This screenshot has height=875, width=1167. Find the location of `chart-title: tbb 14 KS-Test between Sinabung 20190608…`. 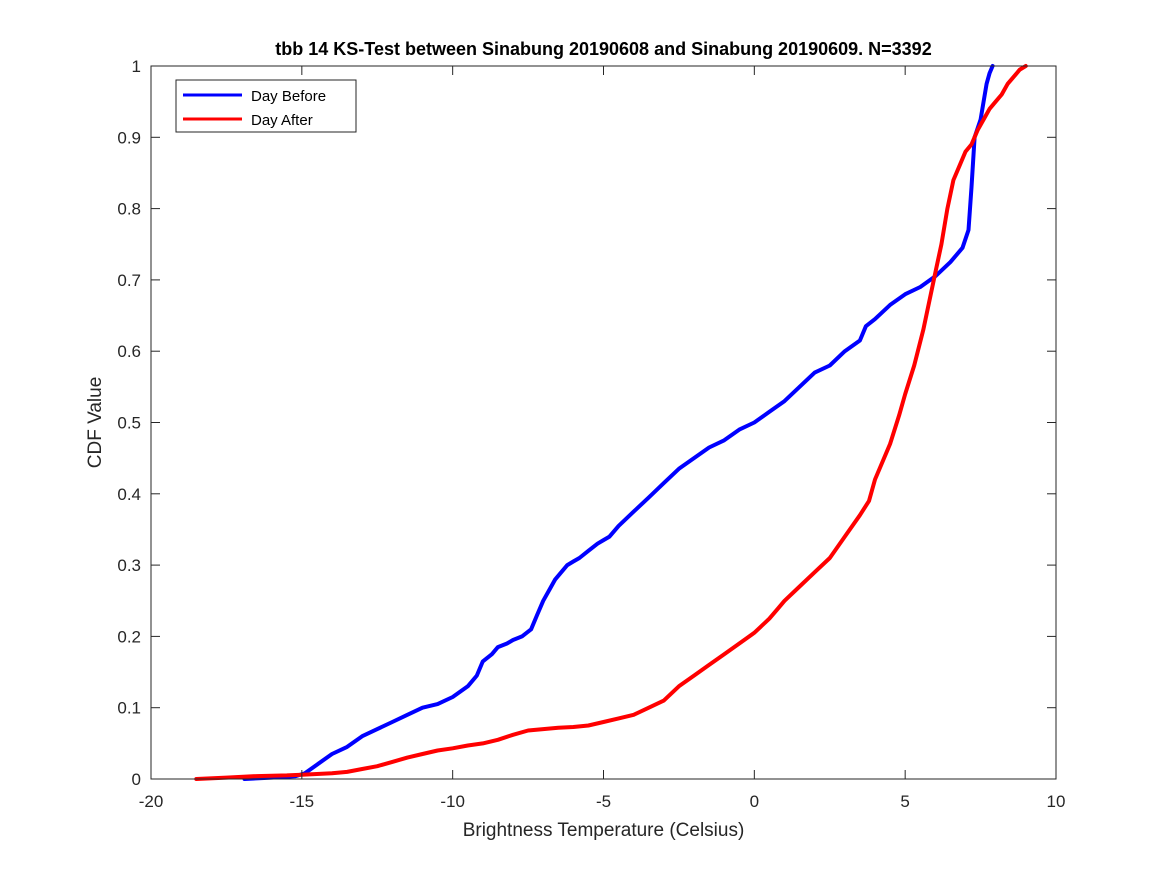

chart-title: tbb 14 KS-Test between Sinabung 20190608… is located at coordinates (603, 49).